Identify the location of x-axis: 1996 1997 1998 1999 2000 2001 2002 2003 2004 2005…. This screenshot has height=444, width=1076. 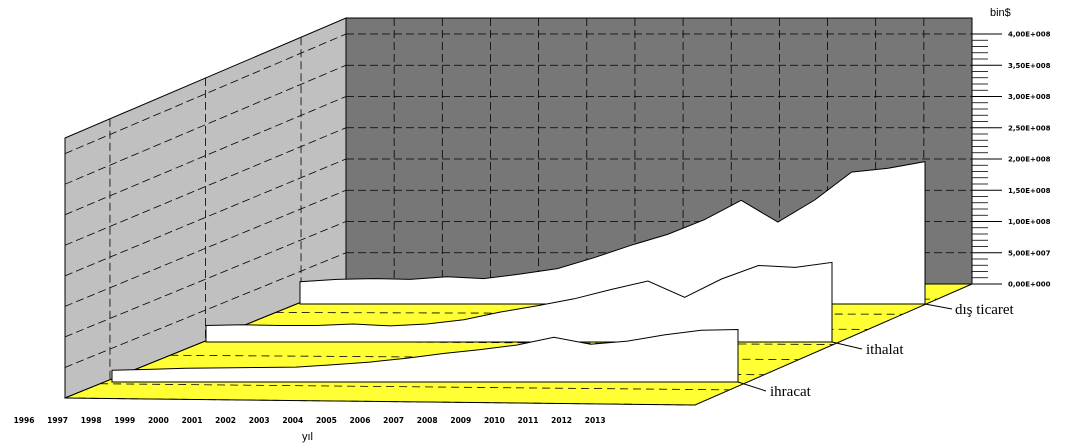
(310, 420).